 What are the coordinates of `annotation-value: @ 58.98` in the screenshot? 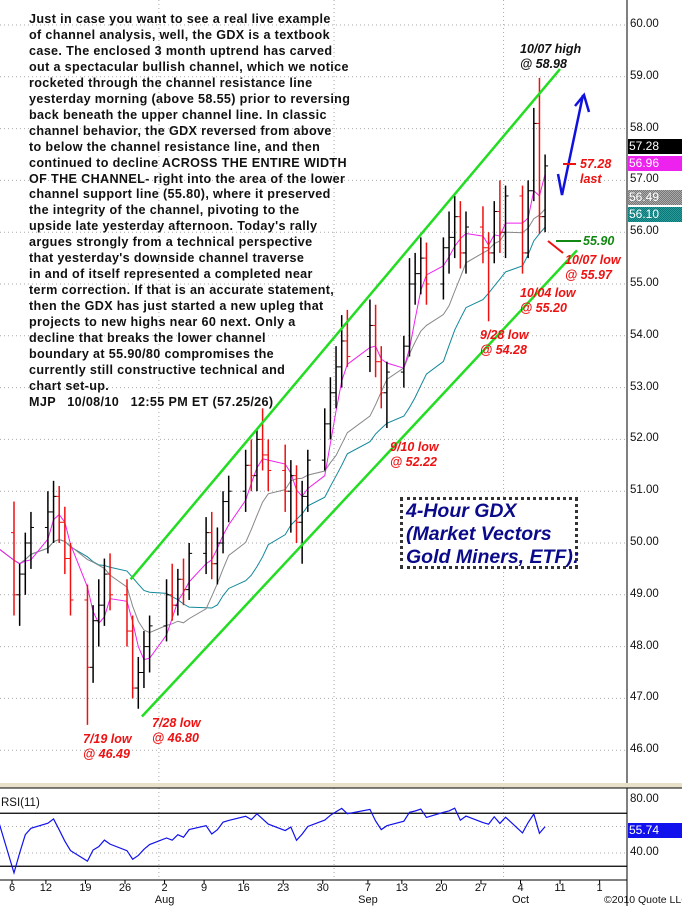 It's located at (543, 64).